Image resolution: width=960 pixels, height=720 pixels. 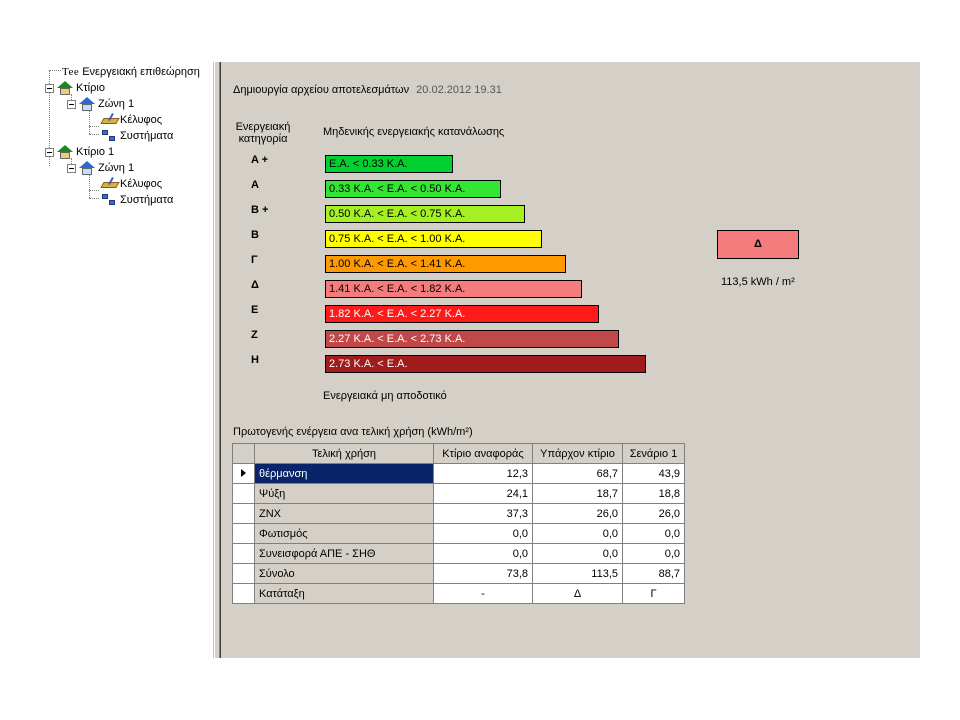 I want to click on envelope-icon, so click(x=109, y=184).